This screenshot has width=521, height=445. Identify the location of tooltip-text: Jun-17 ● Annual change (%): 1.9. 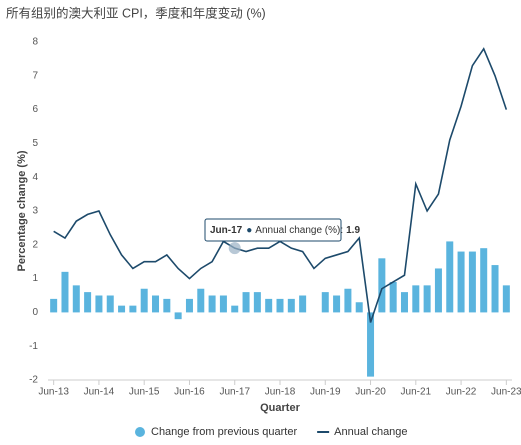
(285, 230).